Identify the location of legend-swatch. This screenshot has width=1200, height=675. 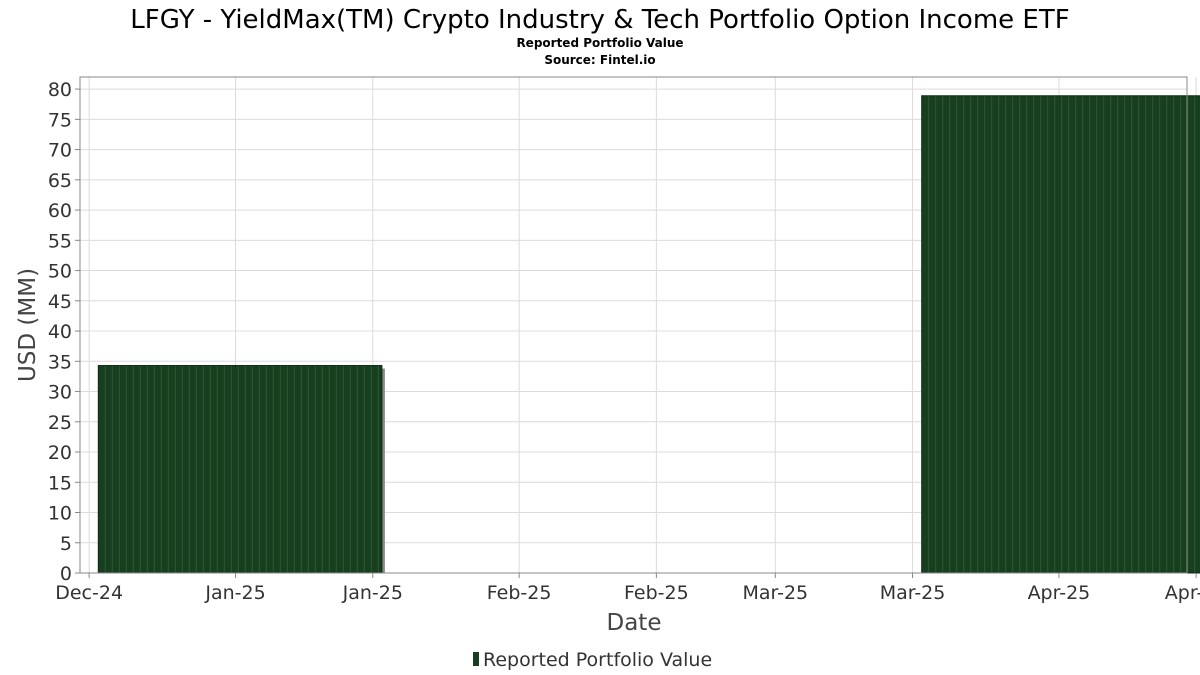
(476, 659).